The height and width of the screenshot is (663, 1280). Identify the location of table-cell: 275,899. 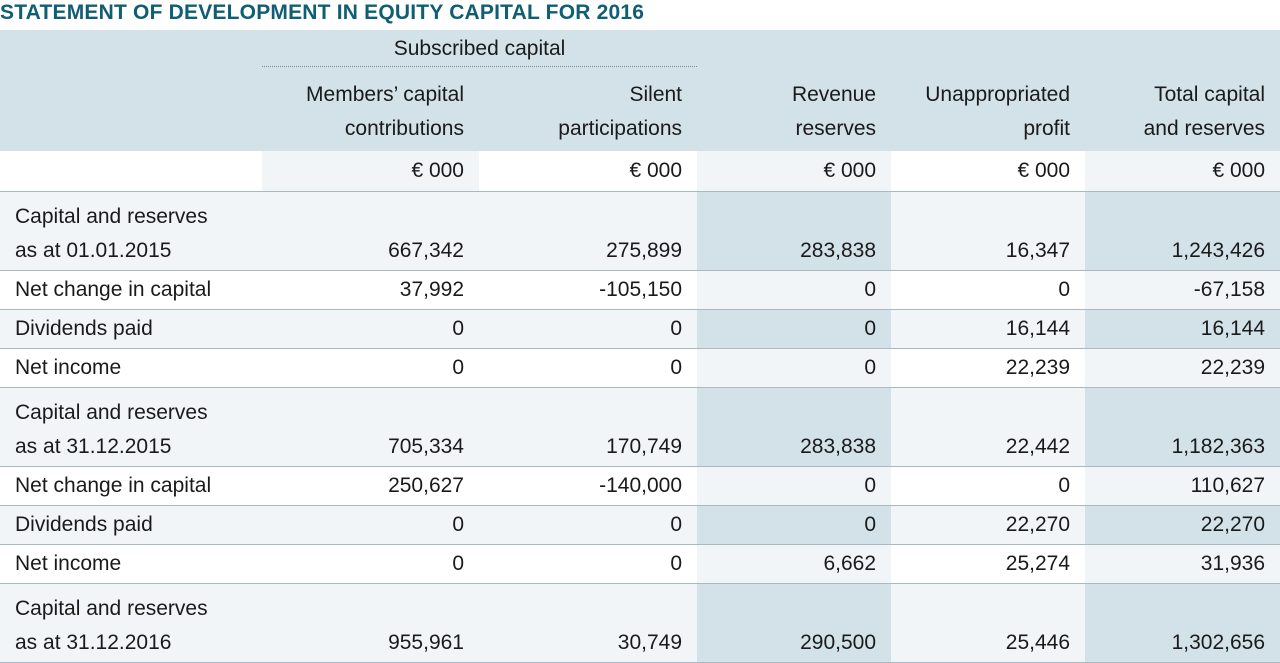
(588, 231).